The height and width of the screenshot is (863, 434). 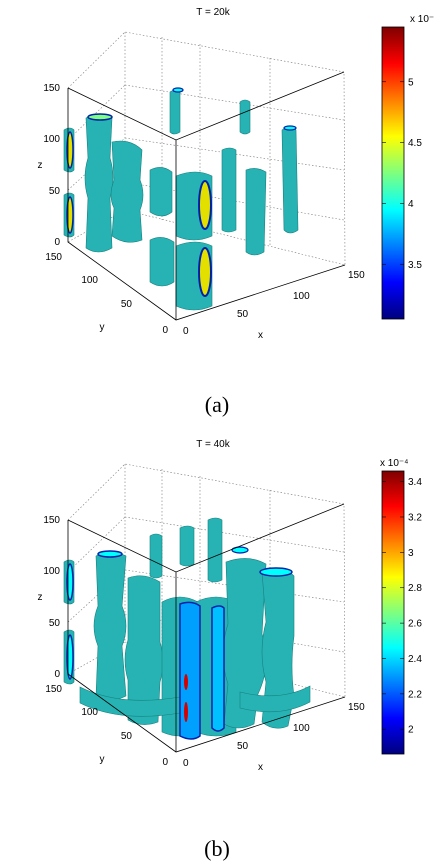 What do you see at coordinates (411, 553) in the screenshot?
I see `colorbar-tick-label: 3` at bounding box center [411, 553].